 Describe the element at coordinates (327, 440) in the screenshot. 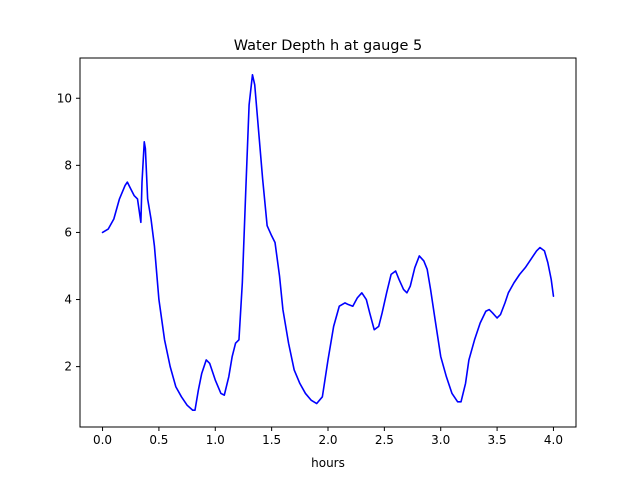

I see `x-tick-label: 2.0` at that location.